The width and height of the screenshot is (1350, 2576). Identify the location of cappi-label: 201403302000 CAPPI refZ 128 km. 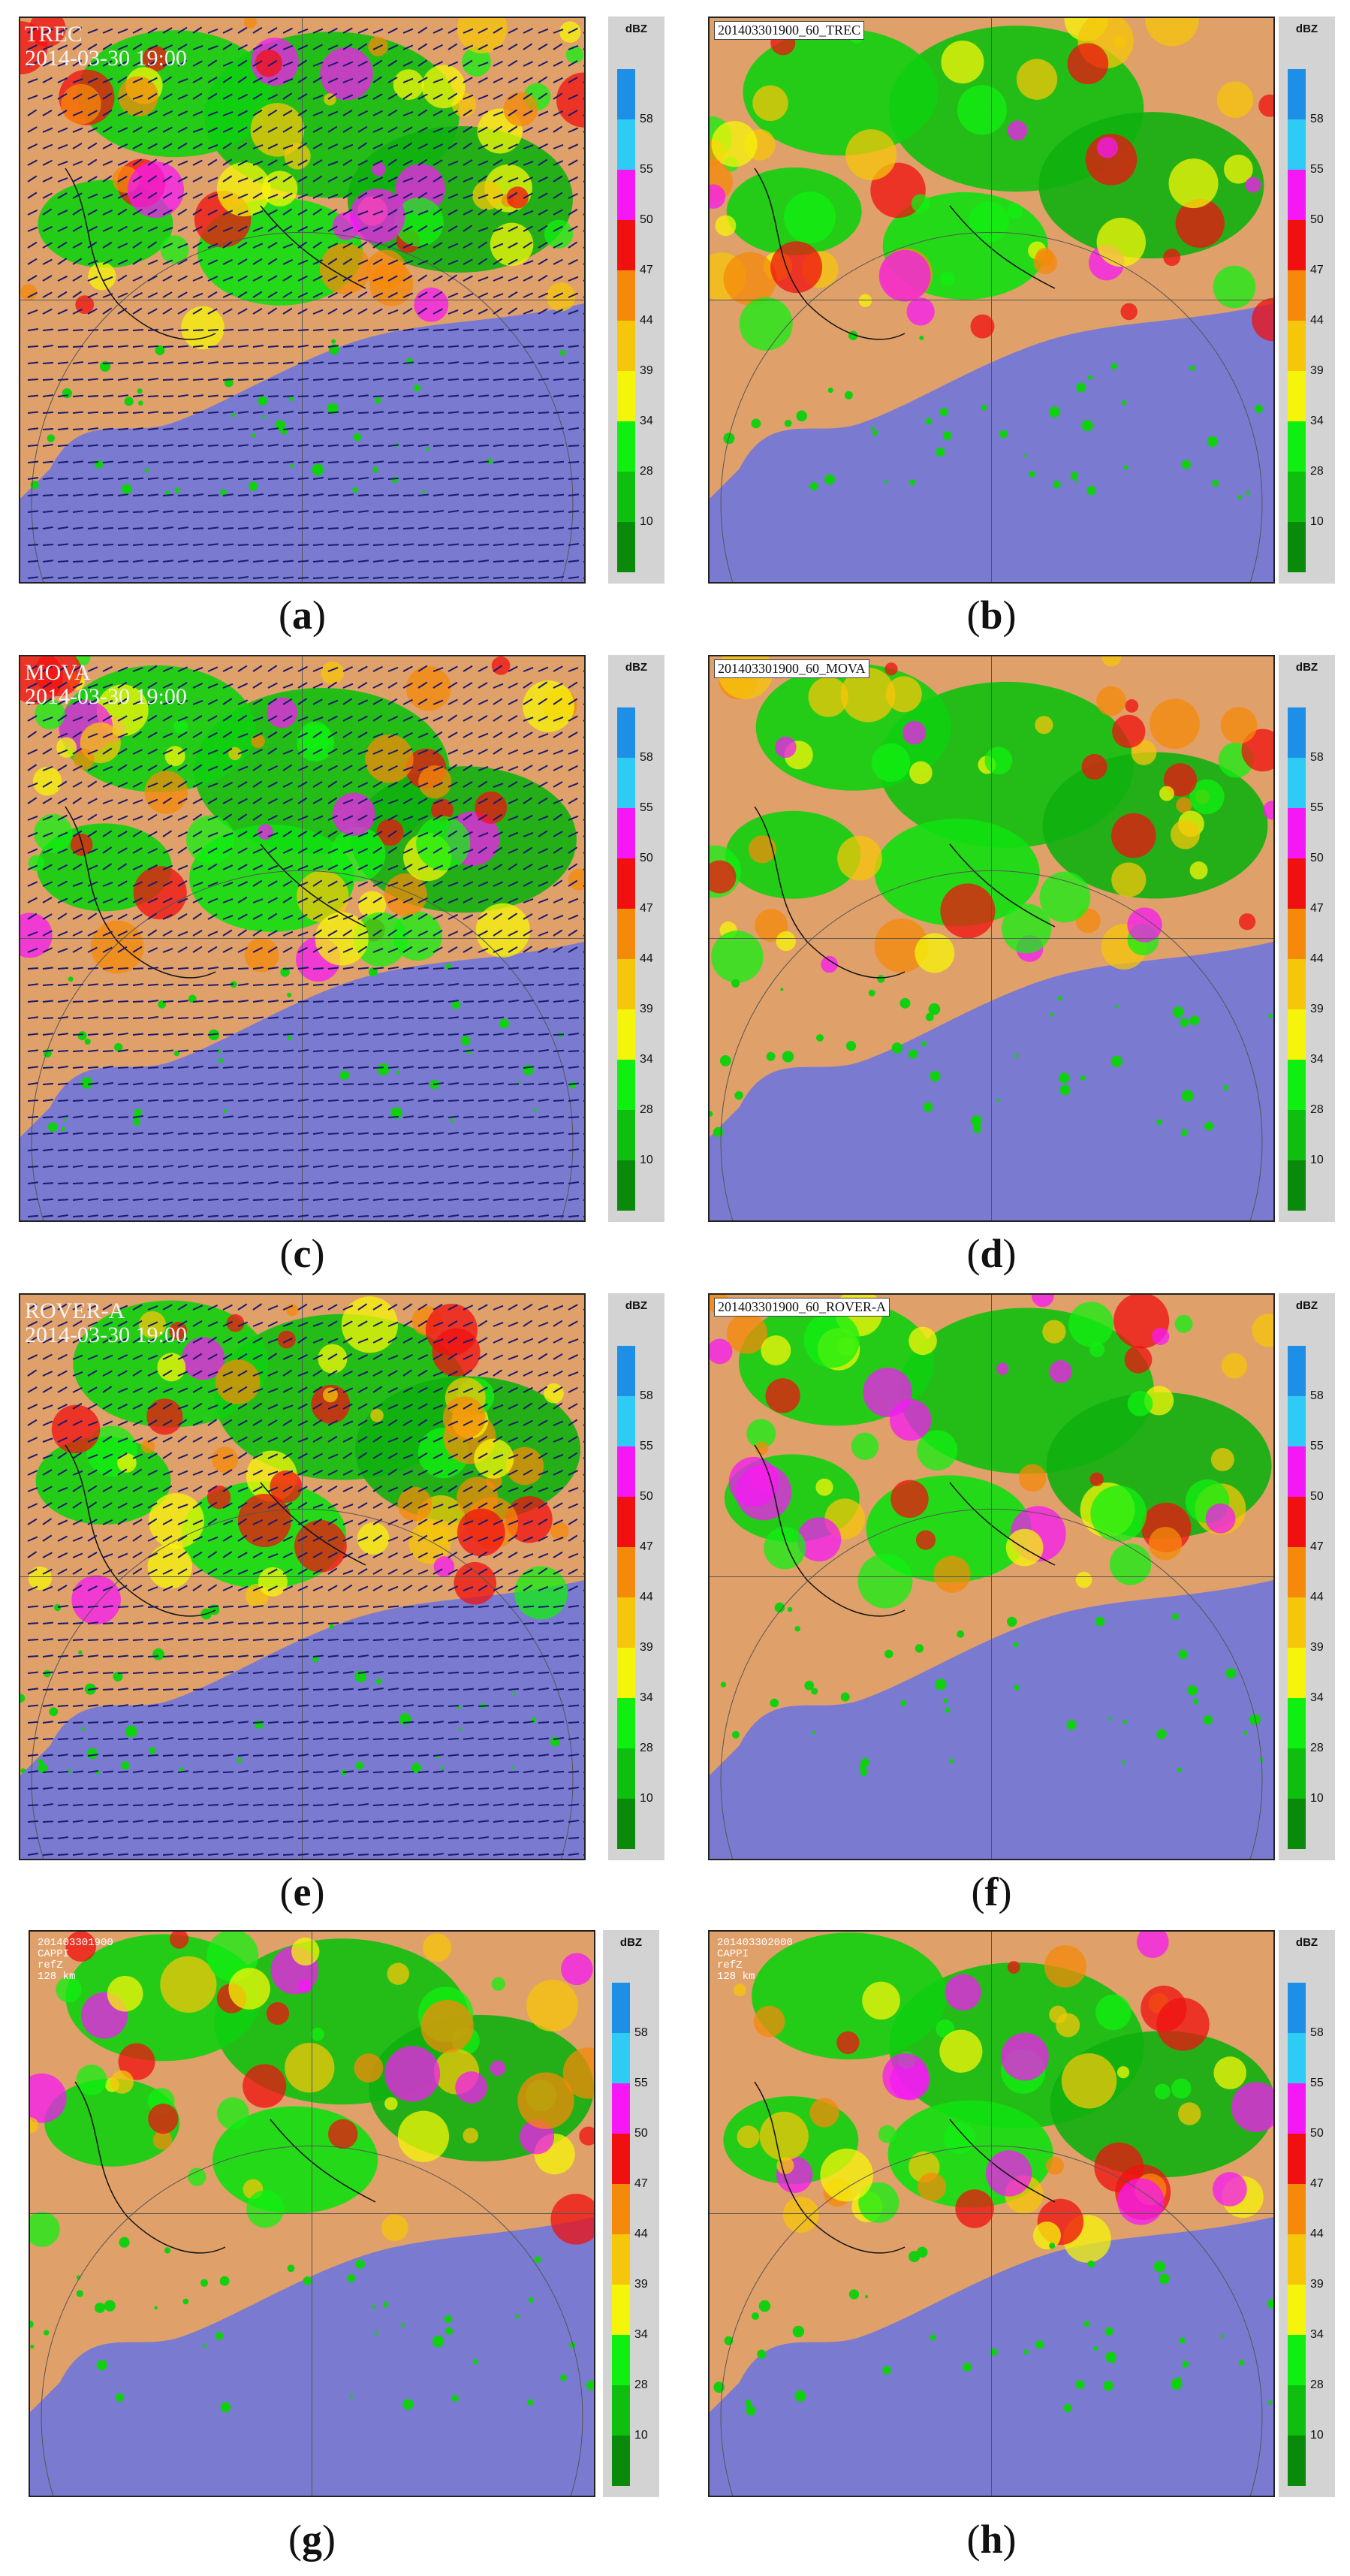
(755, 1960).